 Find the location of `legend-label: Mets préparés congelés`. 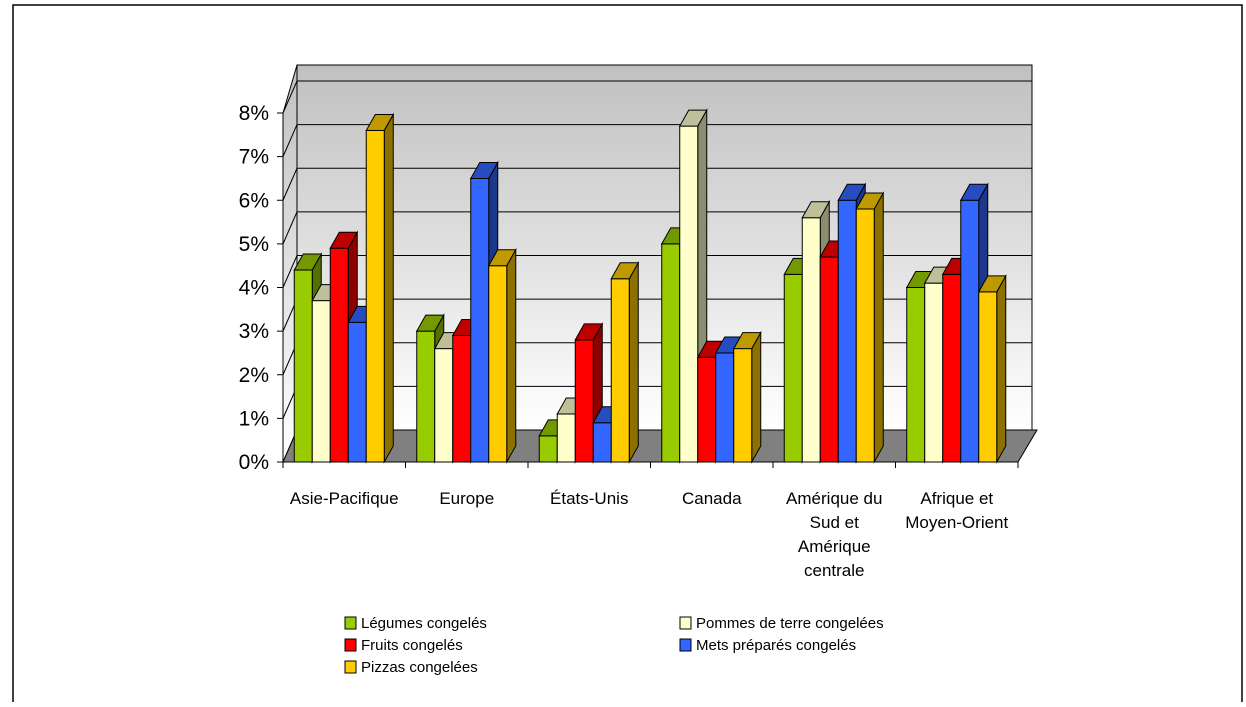

legend-label: Mets préparés congelés is located at coordinates (776, 645).